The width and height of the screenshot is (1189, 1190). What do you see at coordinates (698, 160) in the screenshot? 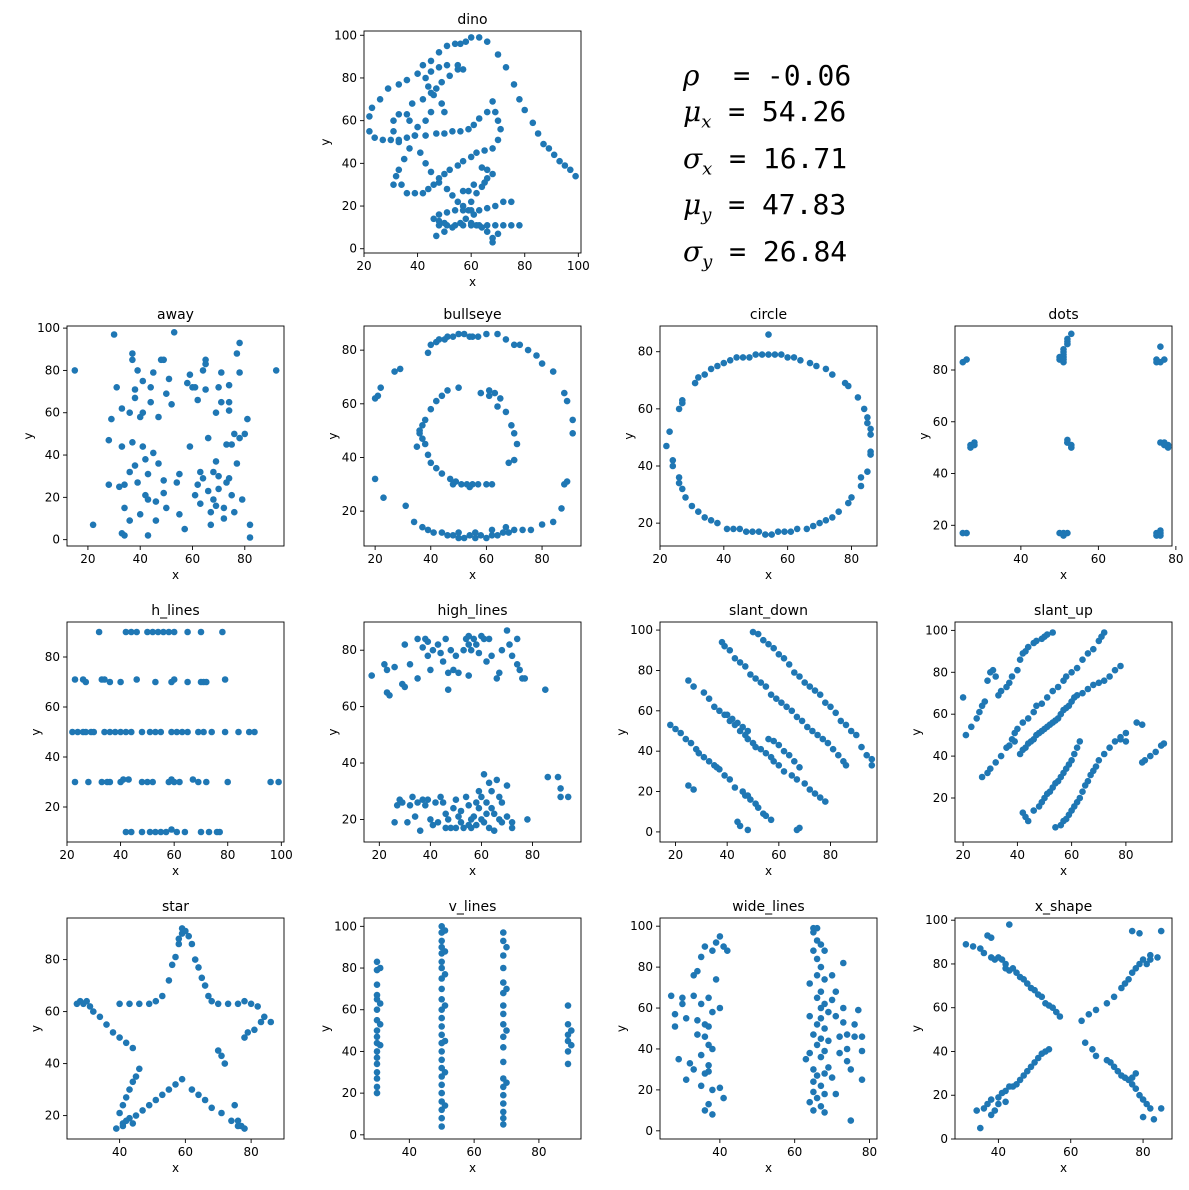
I see `stat-sigma-x-symbol: σx` at bounding box center [698, 160].